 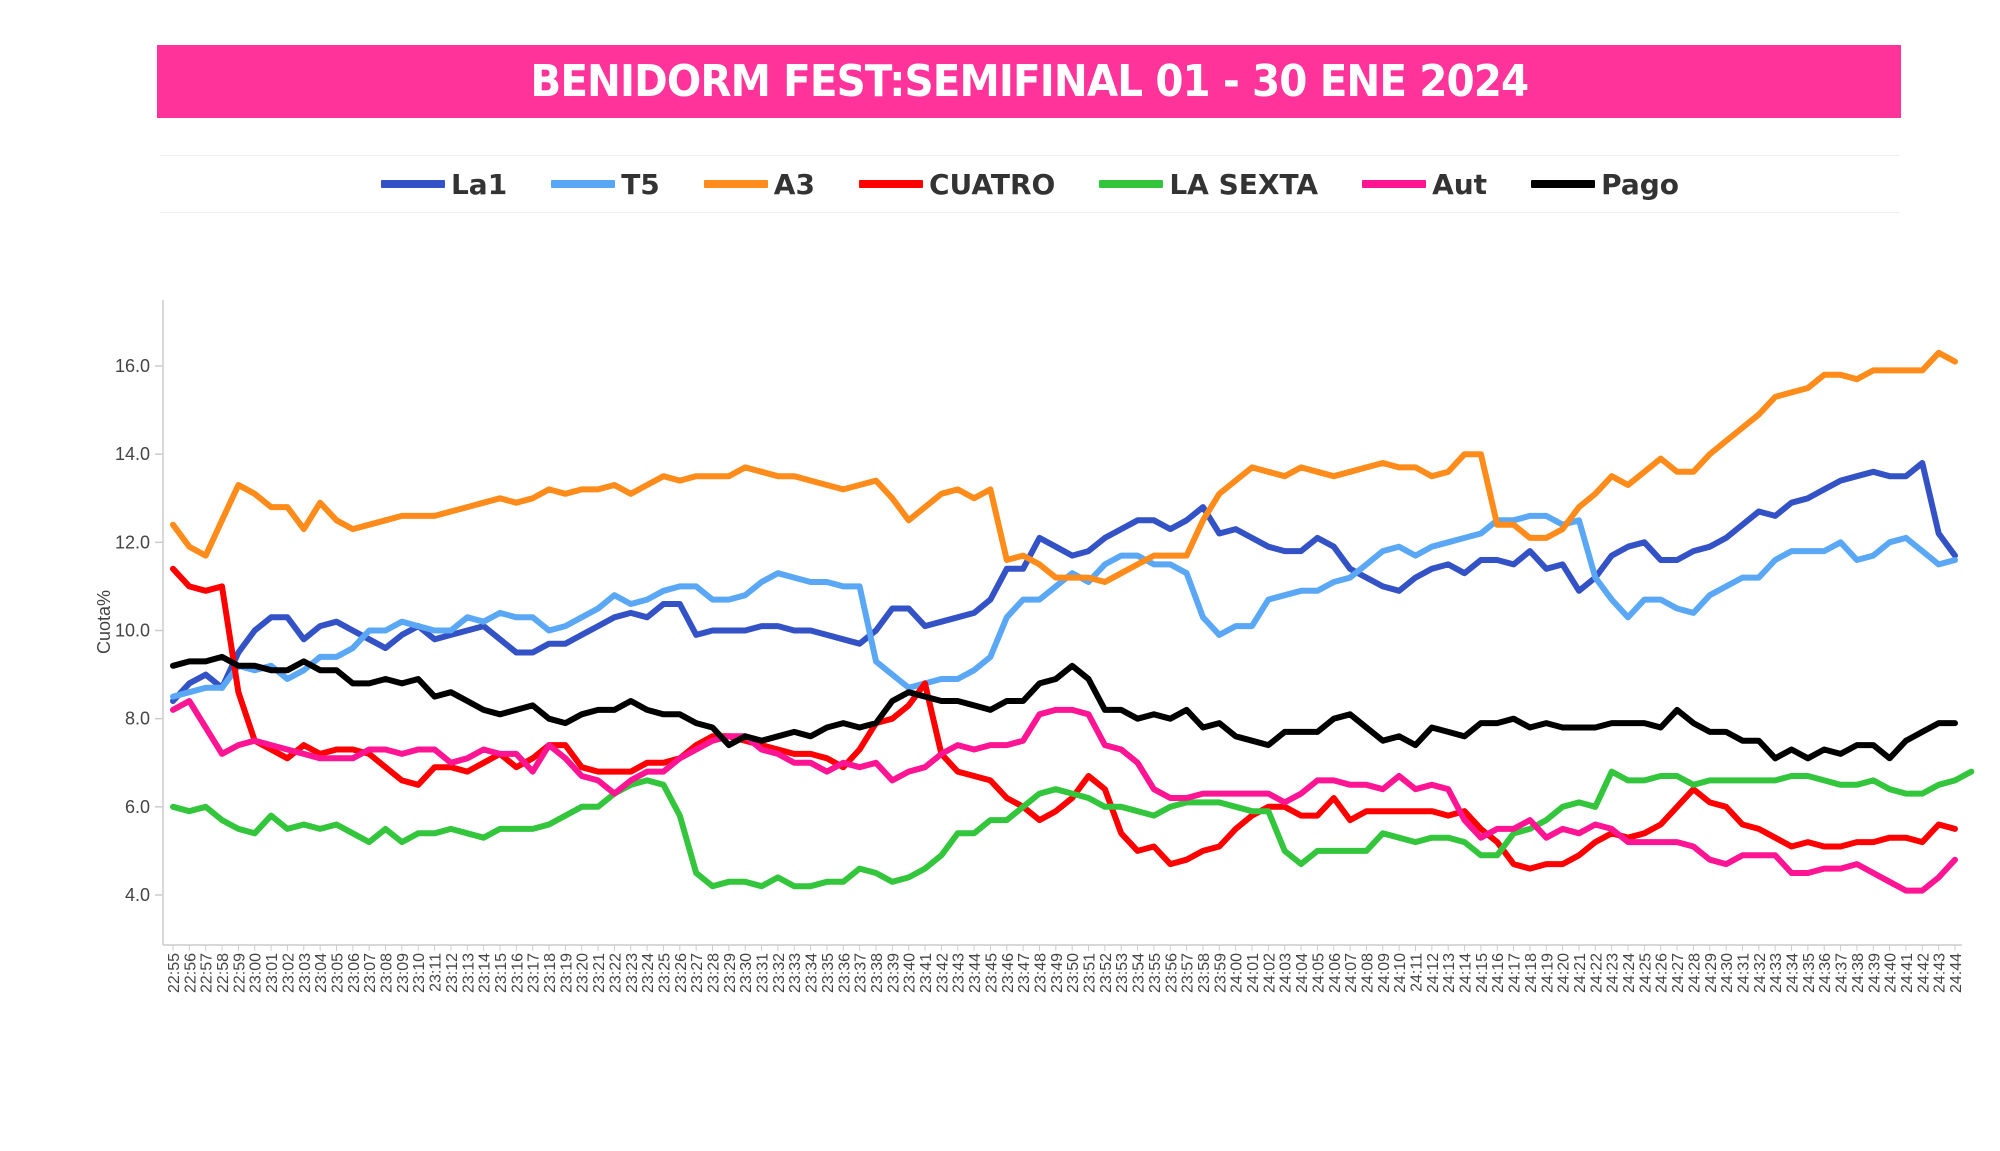 What do you see at coordinates (910, 973) in the screenshot?
I see `x-tick-label: 23:40` at bounding box center [910, 973].